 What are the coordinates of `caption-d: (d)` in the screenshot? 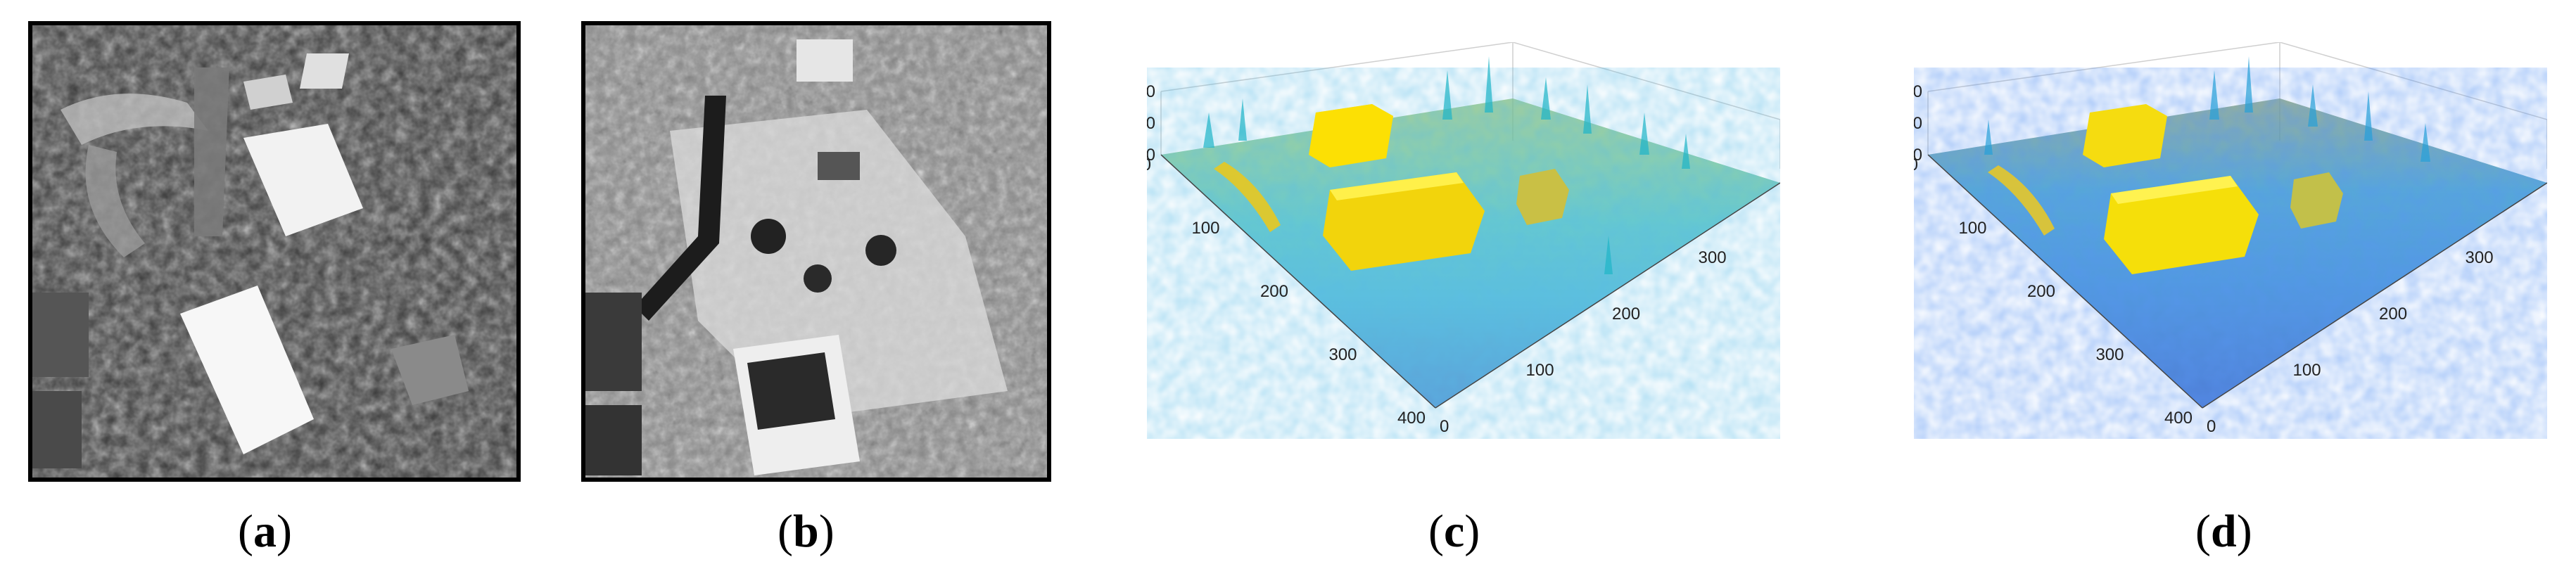 It's located at (2223, 531).